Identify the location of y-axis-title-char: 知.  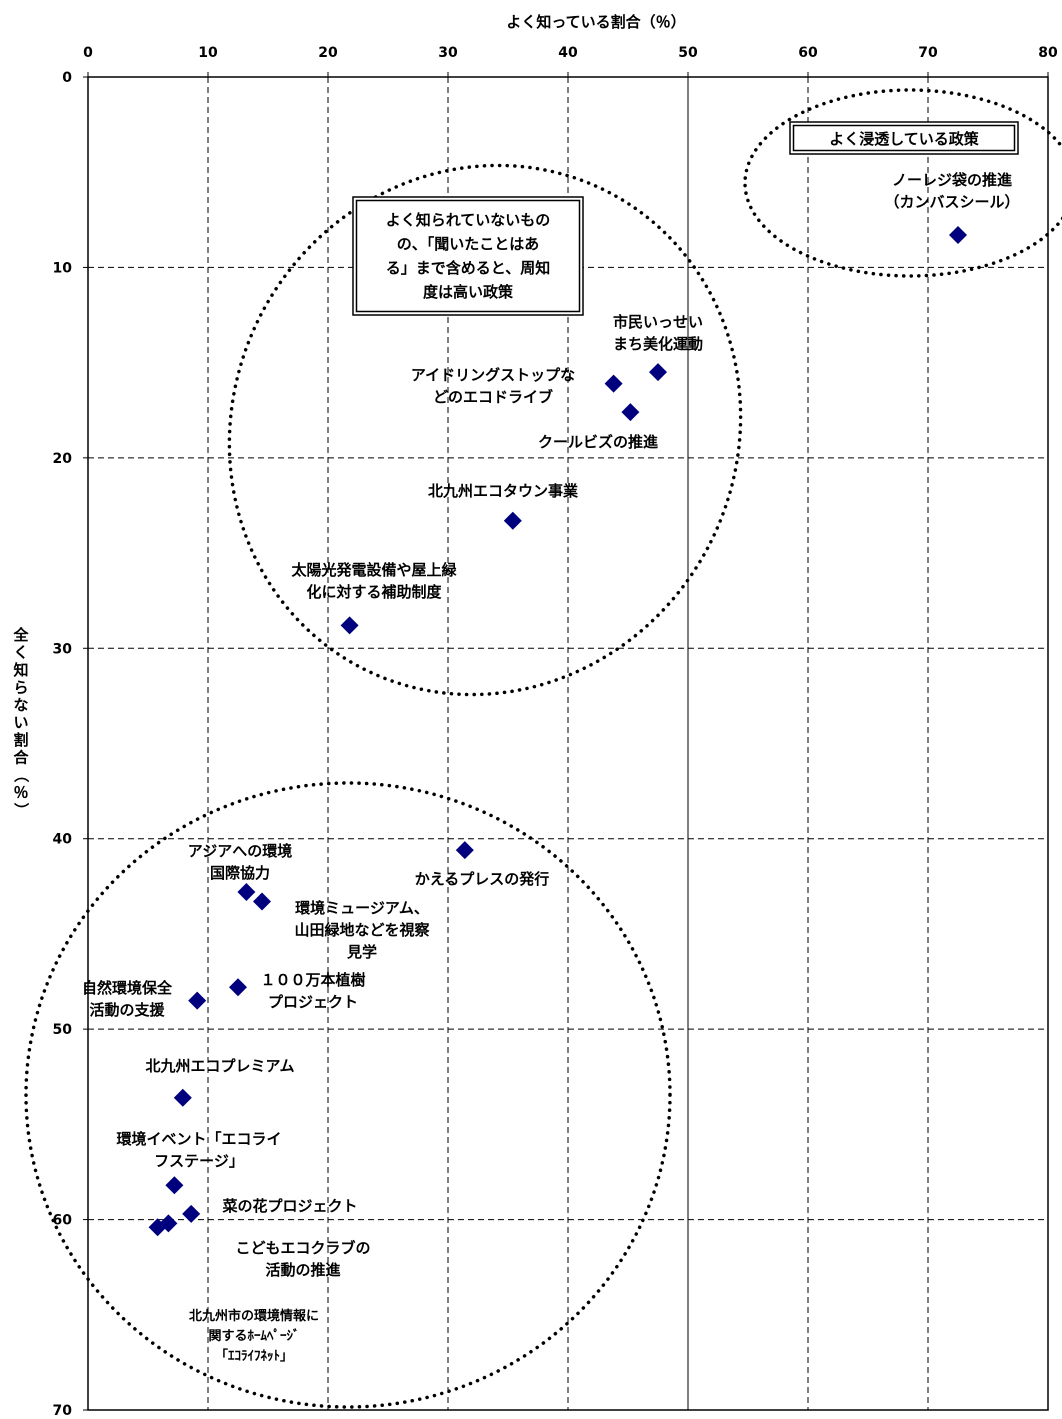
(20, 670).